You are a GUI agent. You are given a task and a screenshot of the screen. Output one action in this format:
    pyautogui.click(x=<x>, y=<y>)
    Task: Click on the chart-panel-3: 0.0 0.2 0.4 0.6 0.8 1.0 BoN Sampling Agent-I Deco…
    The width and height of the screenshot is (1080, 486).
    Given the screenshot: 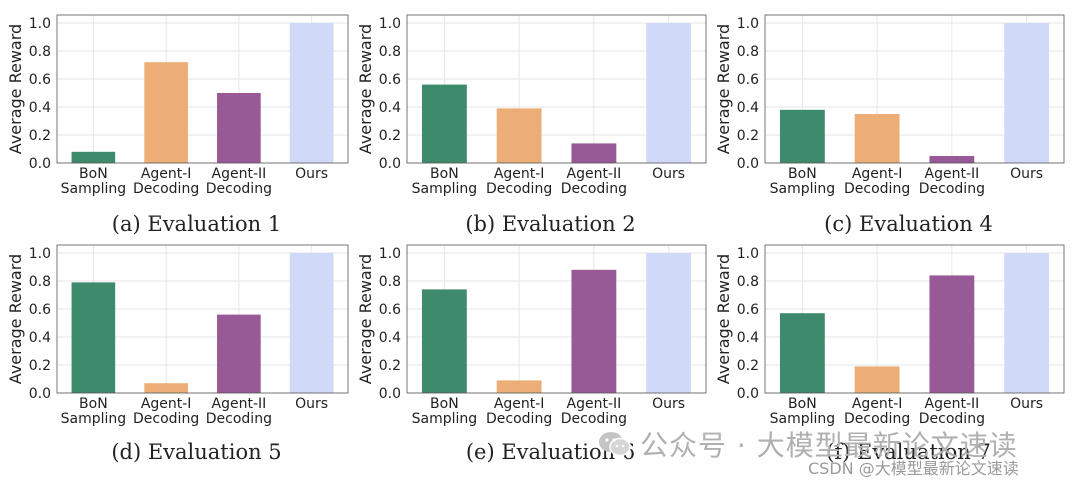 What is the action you would take?
    pyautogui.click(x=889, y=125)
    